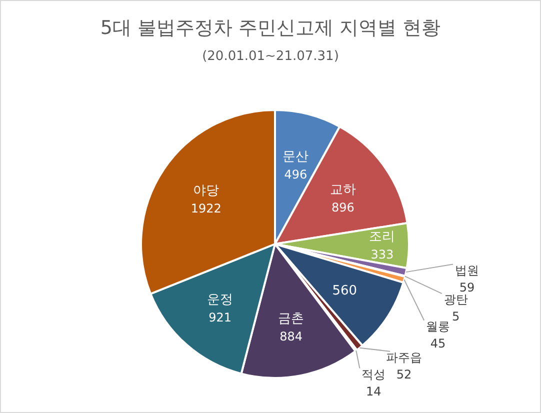 This screenshot has height=413, width=541. What do you see at coordinates (466, 270) in the screenshot?
I see `slice-label: 법원` at bounding box center [466, 270].